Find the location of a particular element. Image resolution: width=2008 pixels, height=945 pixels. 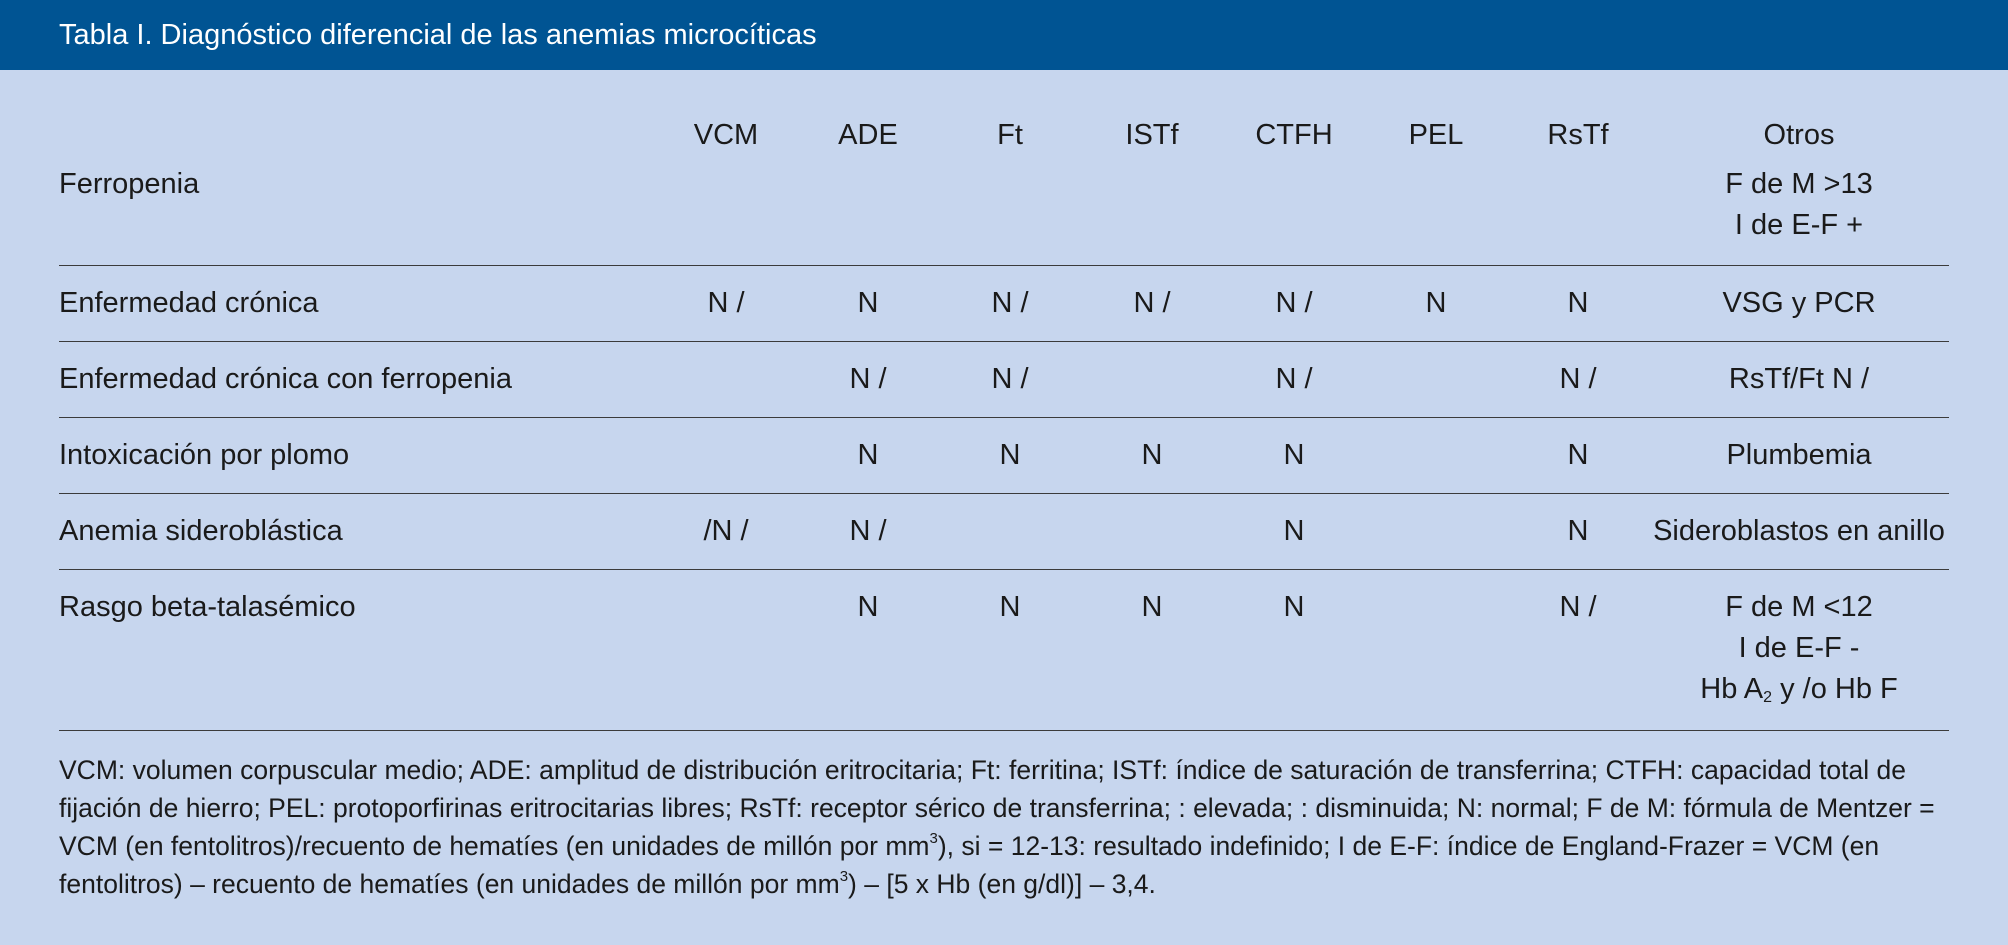

column-header-row: VCM ADE Ft ISTf CTFH PEL RsTf Otros is located at coordinates (1004, 135).